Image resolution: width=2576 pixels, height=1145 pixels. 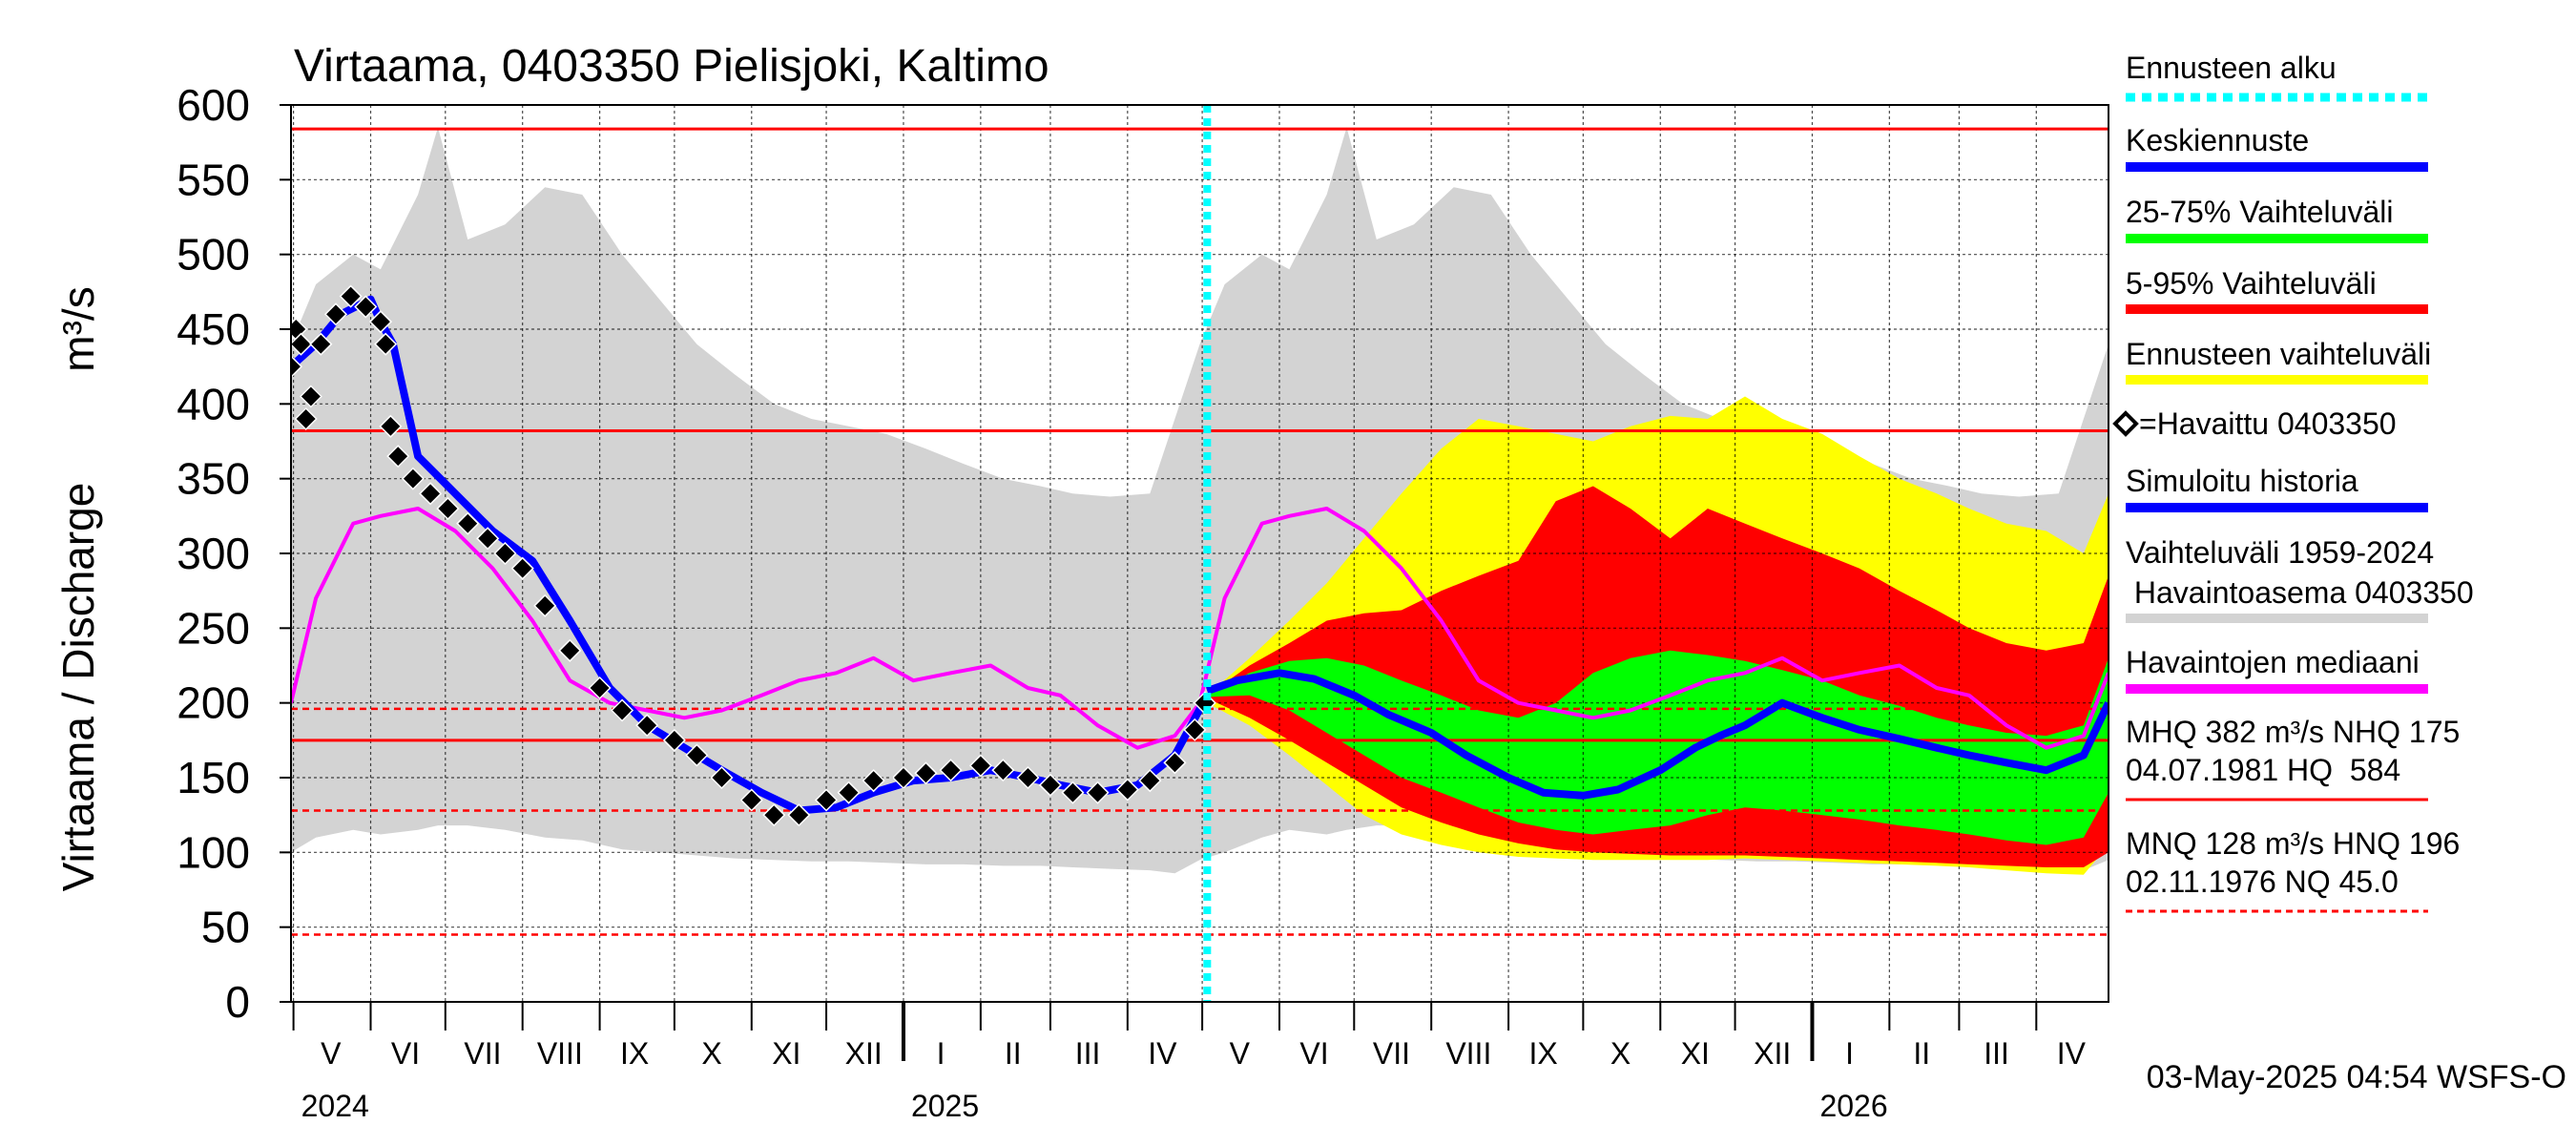 What do you see at coordinates (671, 66) in the screenshot?
I see `chart-title: Virtaama, 0403350 Pielisjoki, Kaltimo` at bounding box center [671, 66].